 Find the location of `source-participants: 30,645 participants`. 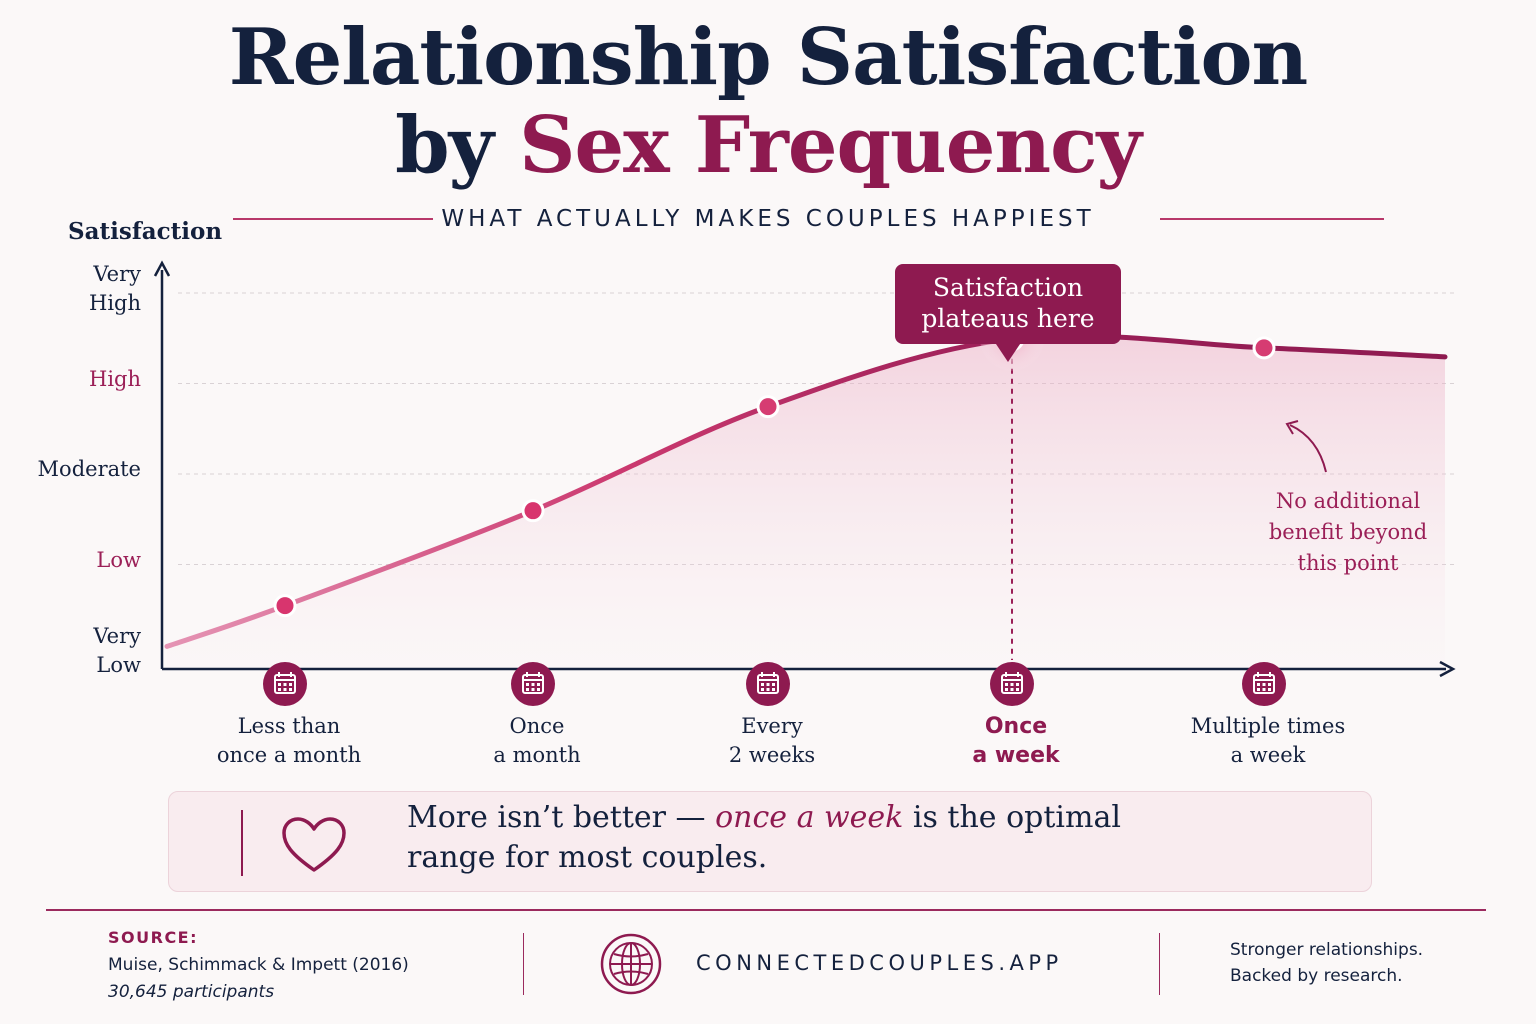

source-participants: 30,645 participants is located at coordinates (191, 992).